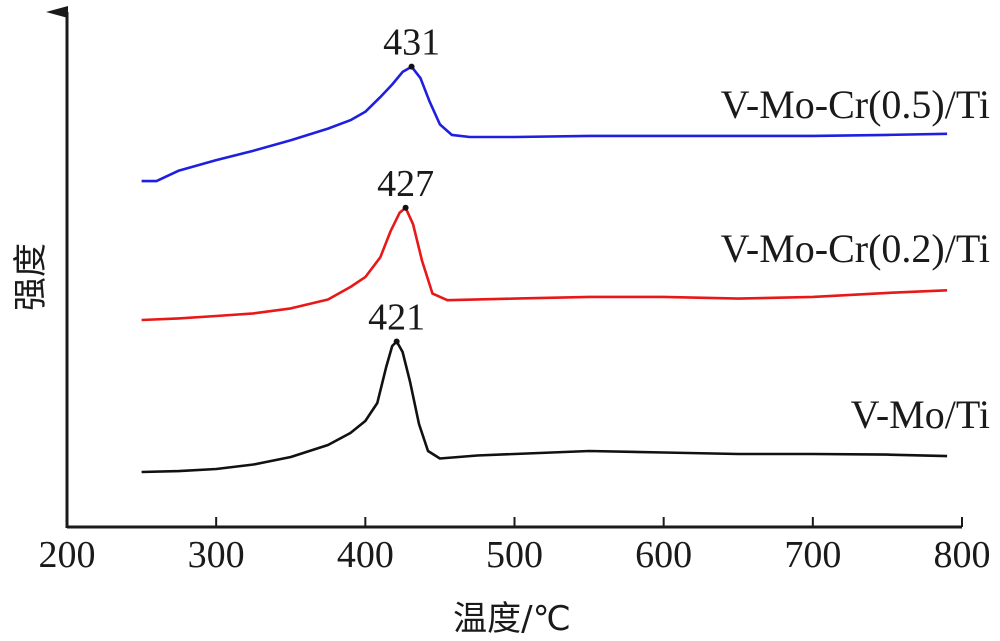 This screenshot has width=1000, height=641. Describe the element at coordinates (365, 555) in the screenshot. I see `x-tick-label: 400` at that location.